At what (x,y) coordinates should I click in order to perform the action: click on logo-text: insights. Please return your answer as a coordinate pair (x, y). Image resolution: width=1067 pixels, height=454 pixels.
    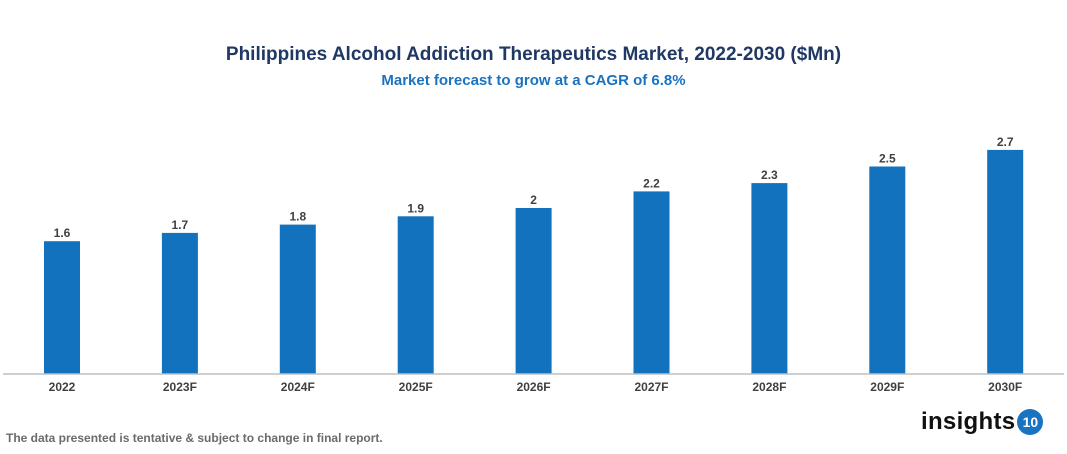
    Looking at the image, I should click on (968, 421).